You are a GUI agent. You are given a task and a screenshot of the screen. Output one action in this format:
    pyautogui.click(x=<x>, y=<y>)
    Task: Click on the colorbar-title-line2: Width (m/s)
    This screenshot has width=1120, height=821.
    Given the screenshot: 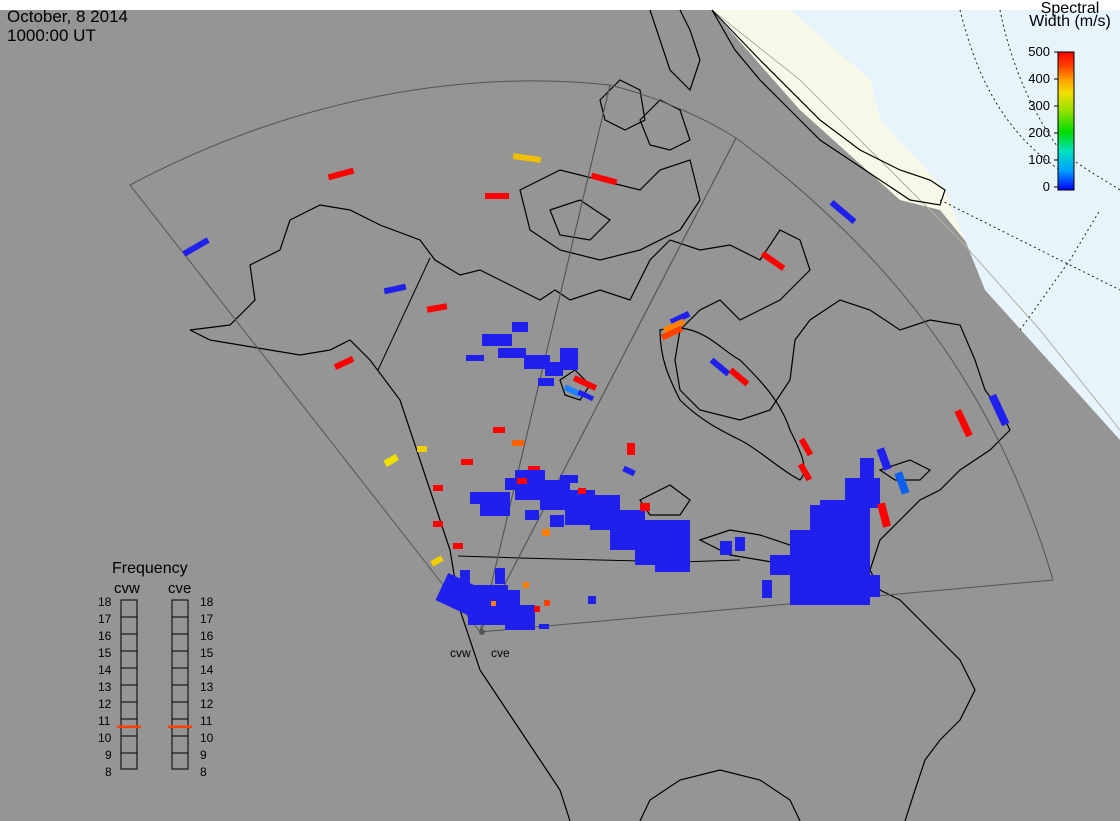 What is the action you would take?
    pyautogui.click(x=1070, y=21)
    